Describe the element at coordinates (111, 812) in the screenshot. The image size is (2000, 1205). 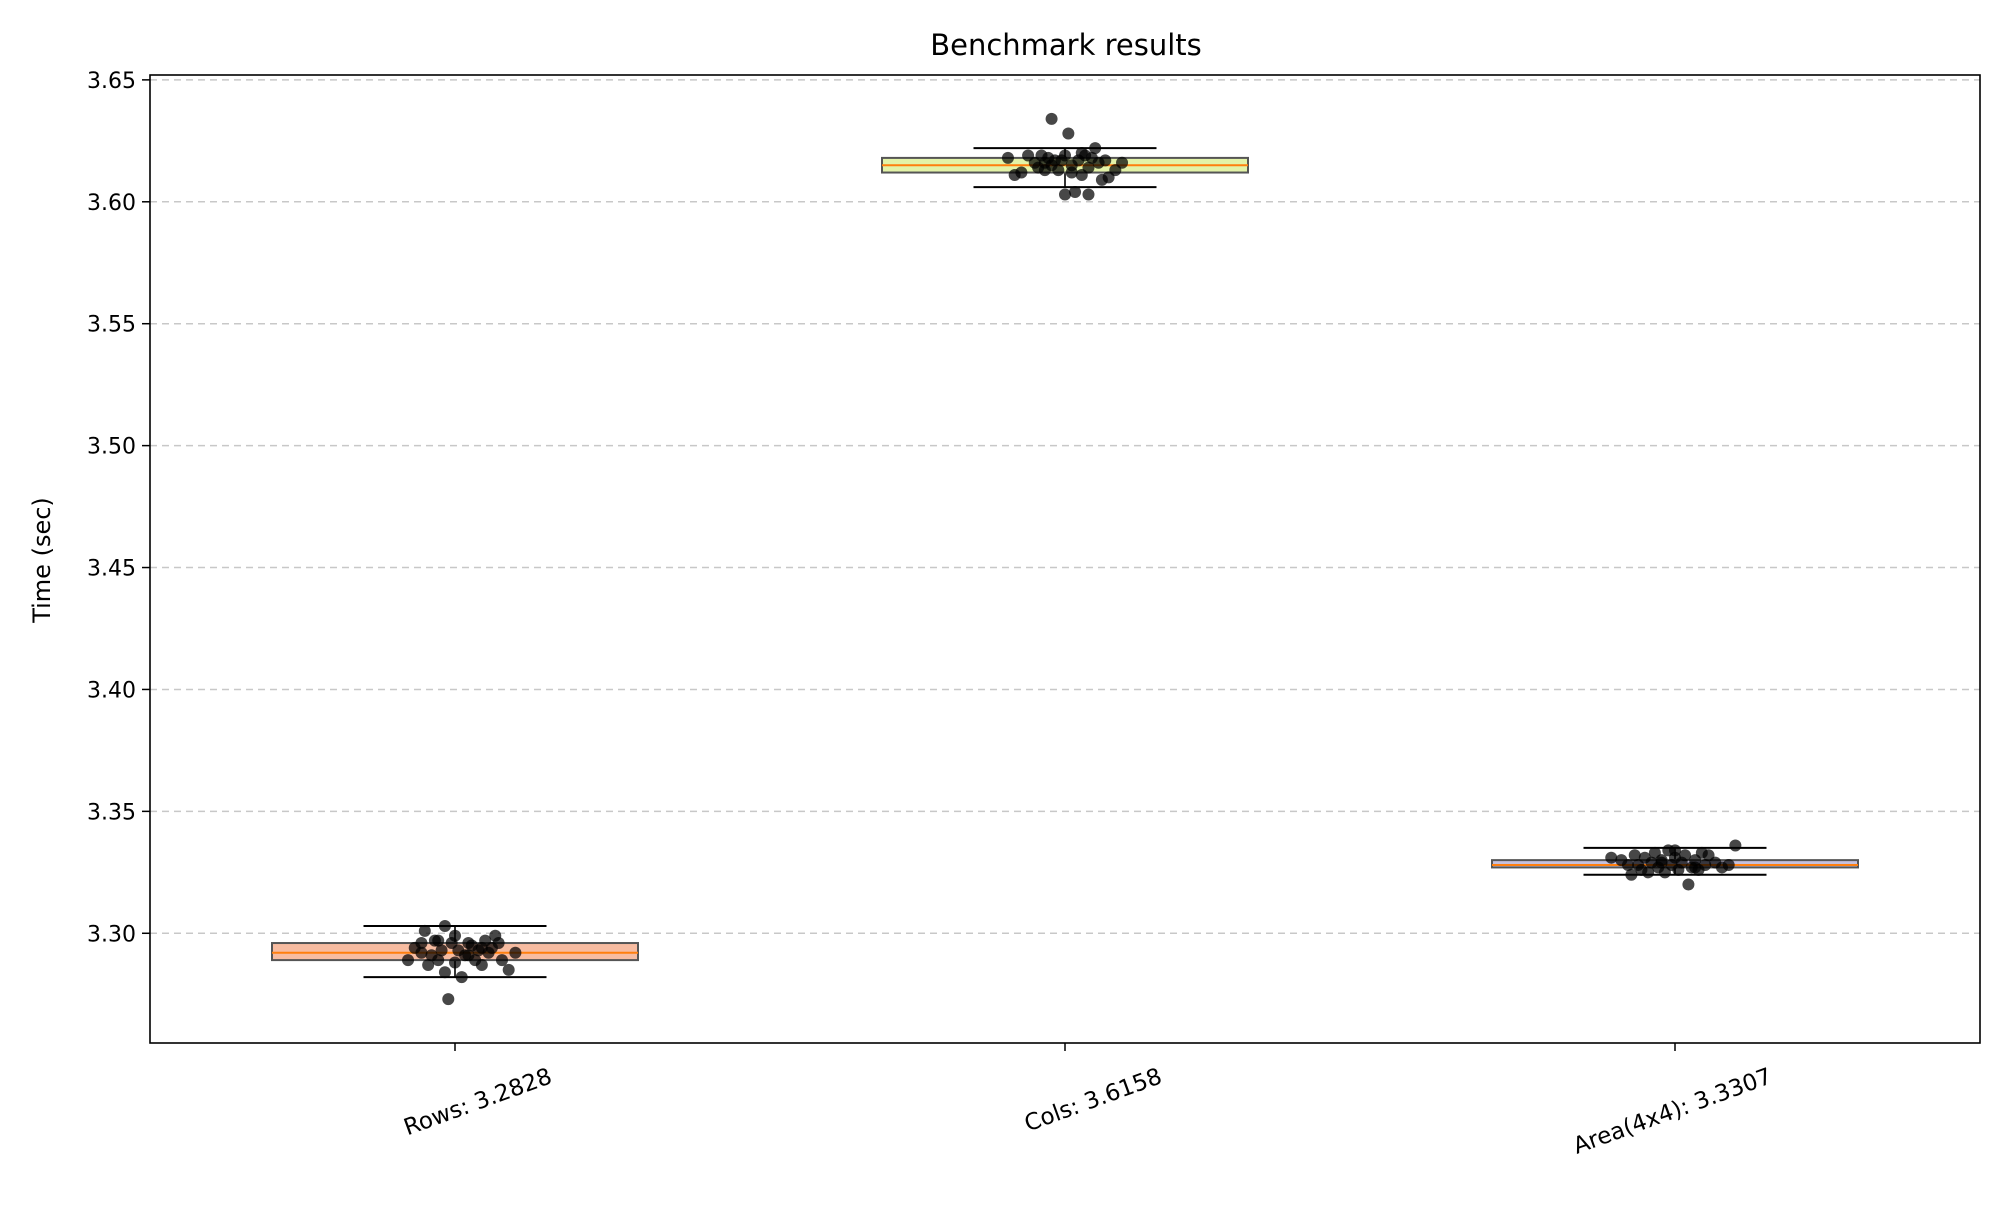
I see `y-tick-label: 3.35` at that location.